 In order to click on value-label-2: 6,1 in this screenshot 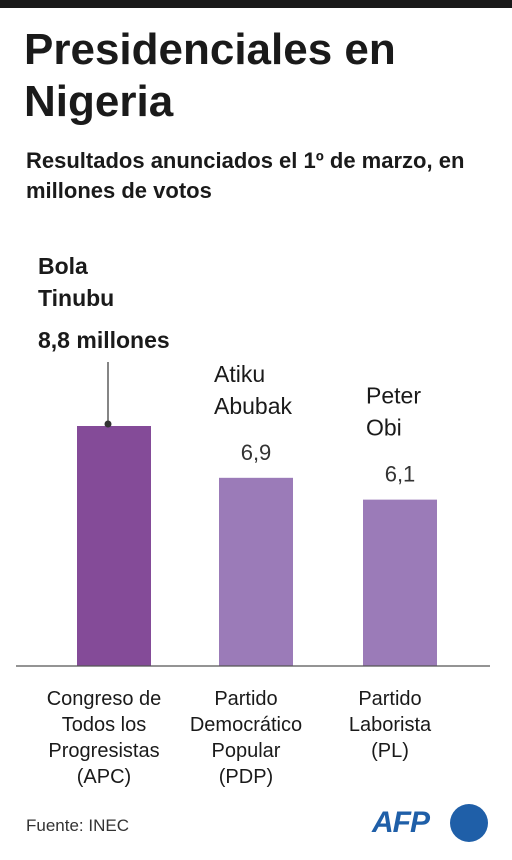, I will do `click(400, 474)`.